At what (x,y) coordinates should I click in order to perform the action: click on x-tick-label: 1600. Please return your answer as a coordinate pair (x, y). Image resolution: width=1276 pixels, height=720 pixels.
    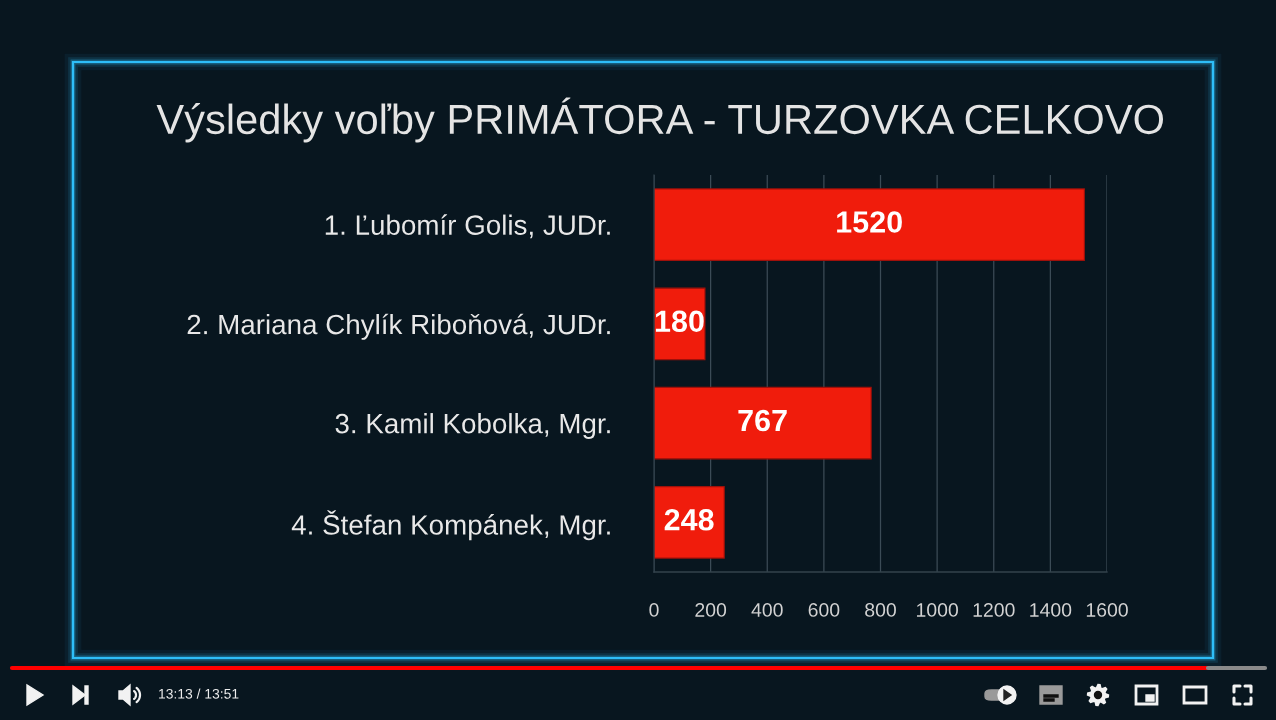
    Looking at the image, I should click on (1107, 610).